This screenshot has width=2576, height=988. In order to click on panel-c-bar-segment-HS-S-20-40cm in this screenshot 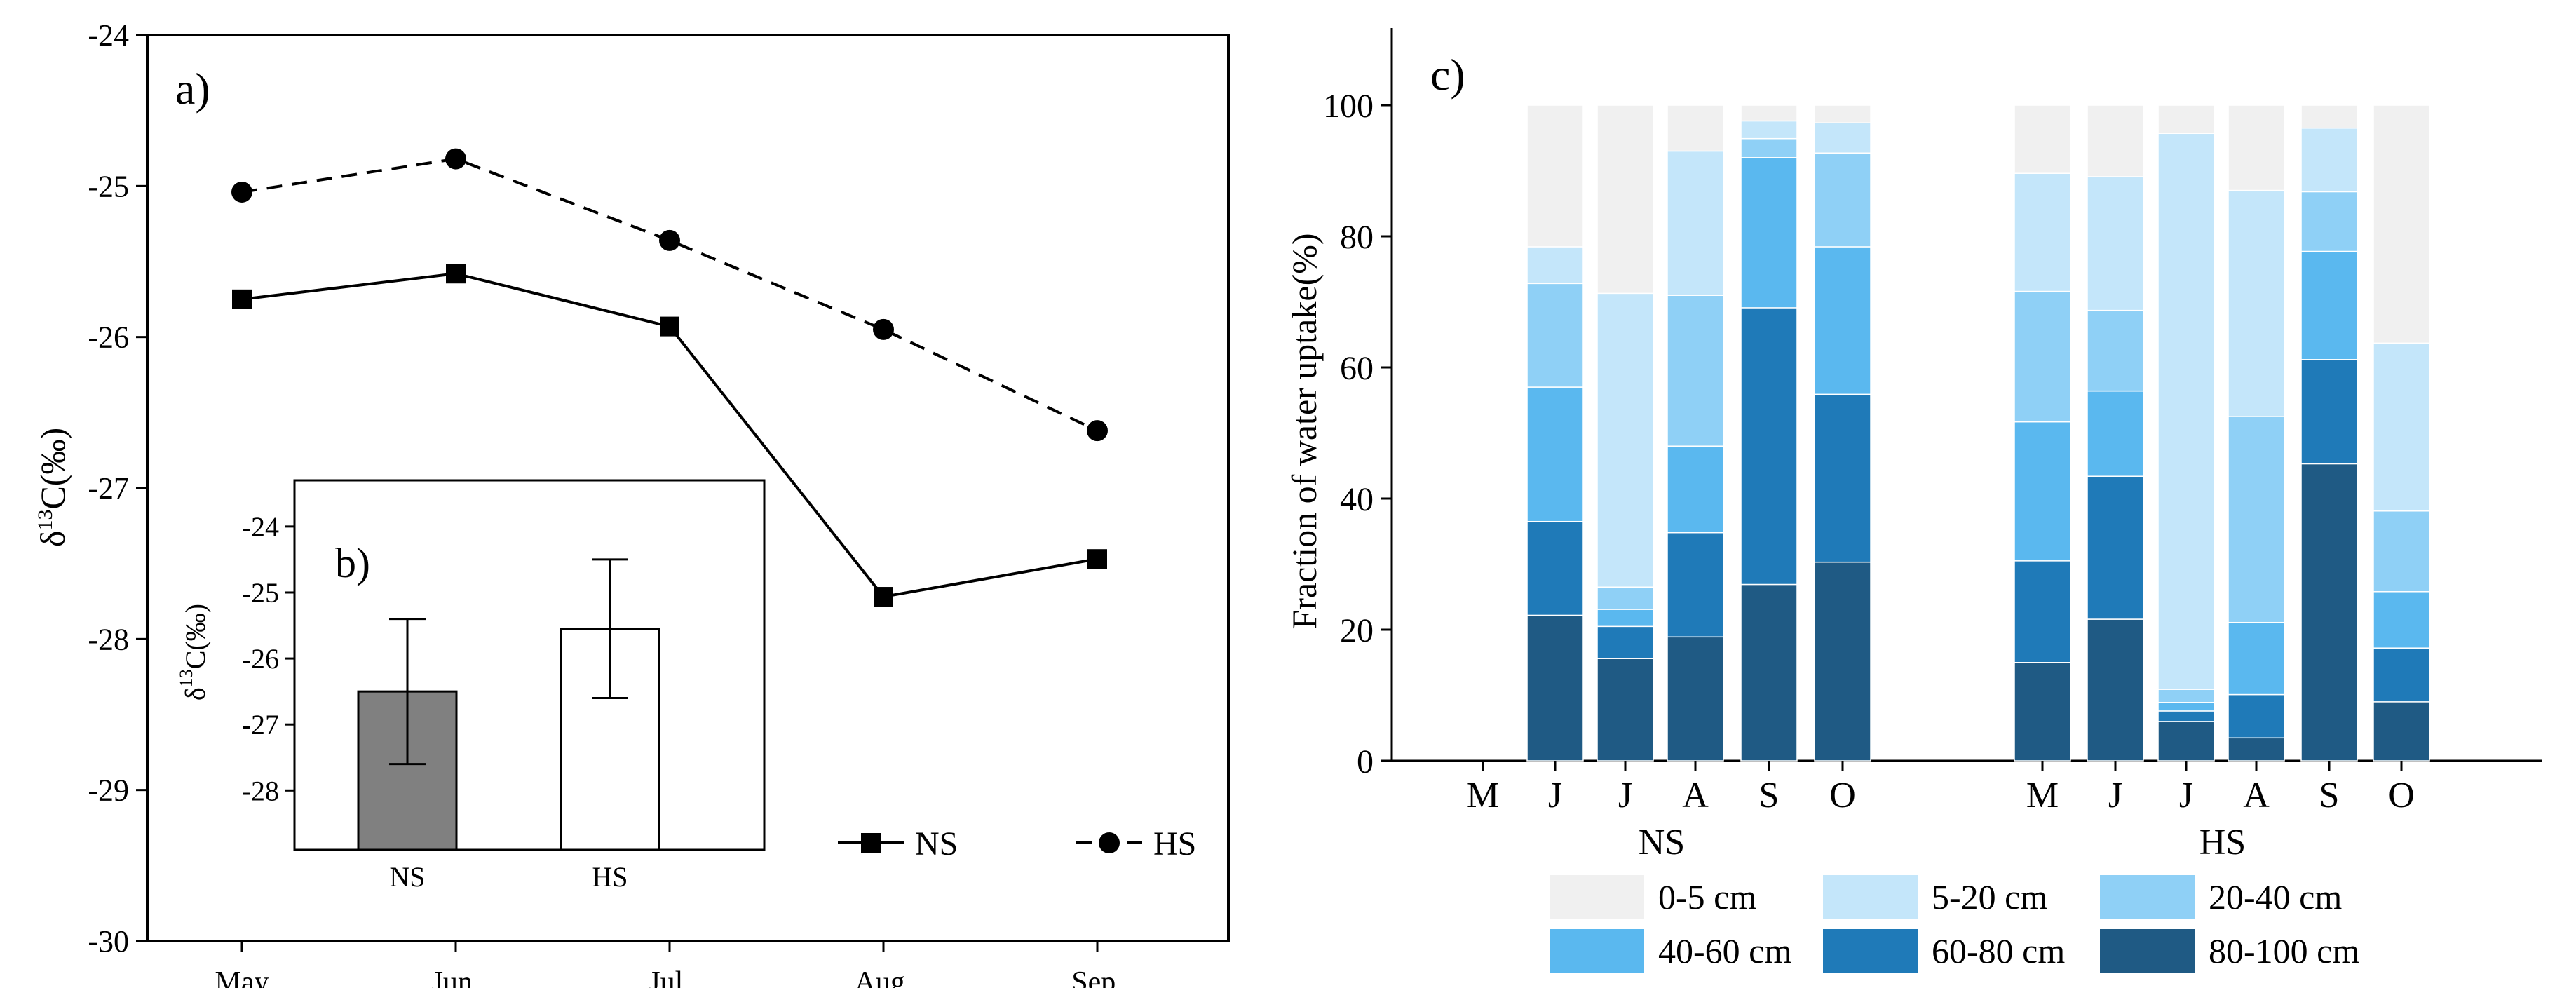, I will do `click(2329, 222)`.